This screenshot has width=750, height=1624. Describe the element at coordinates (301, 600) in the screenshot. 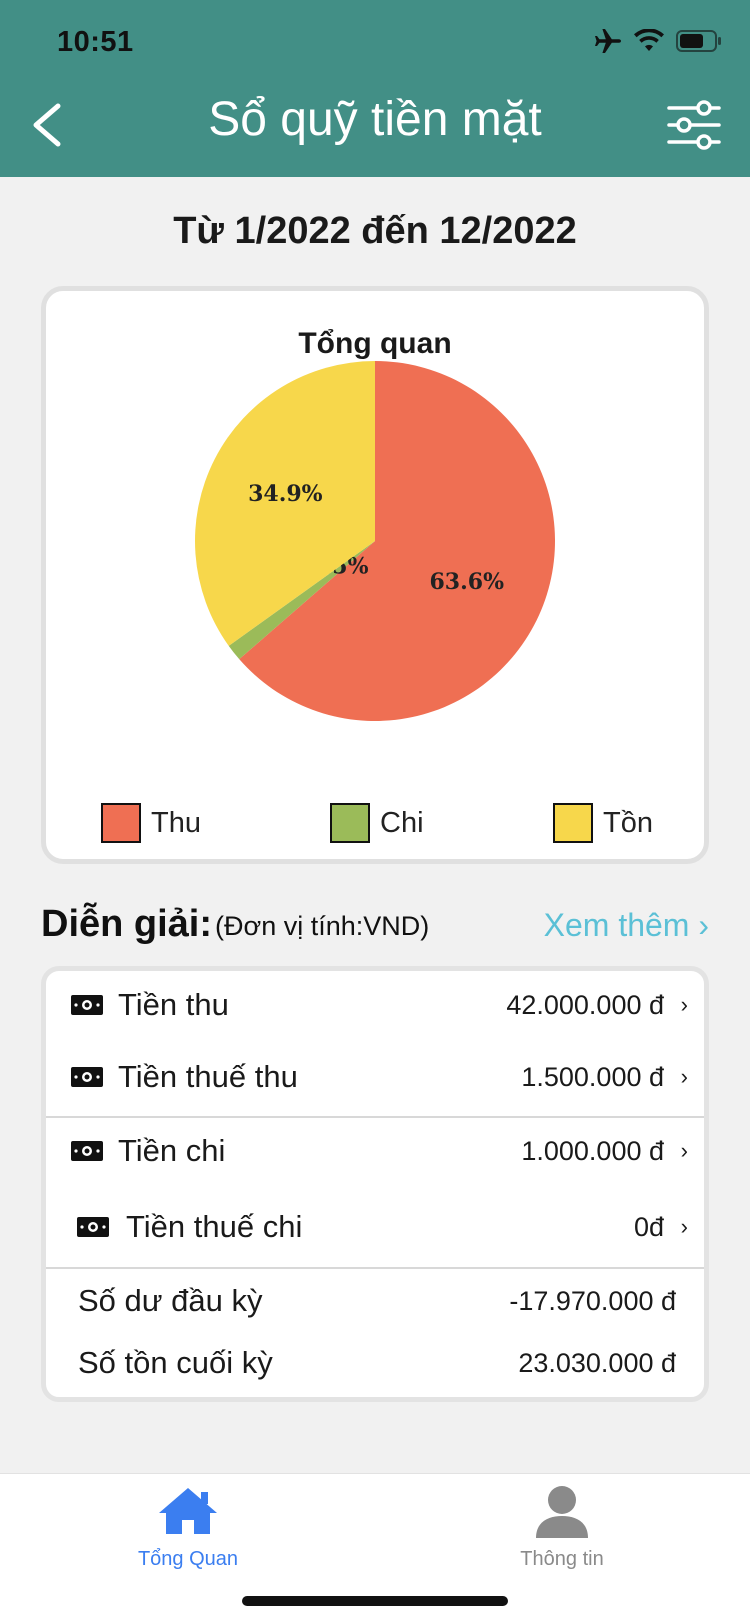

I see `pie-slice-chi` at that location.